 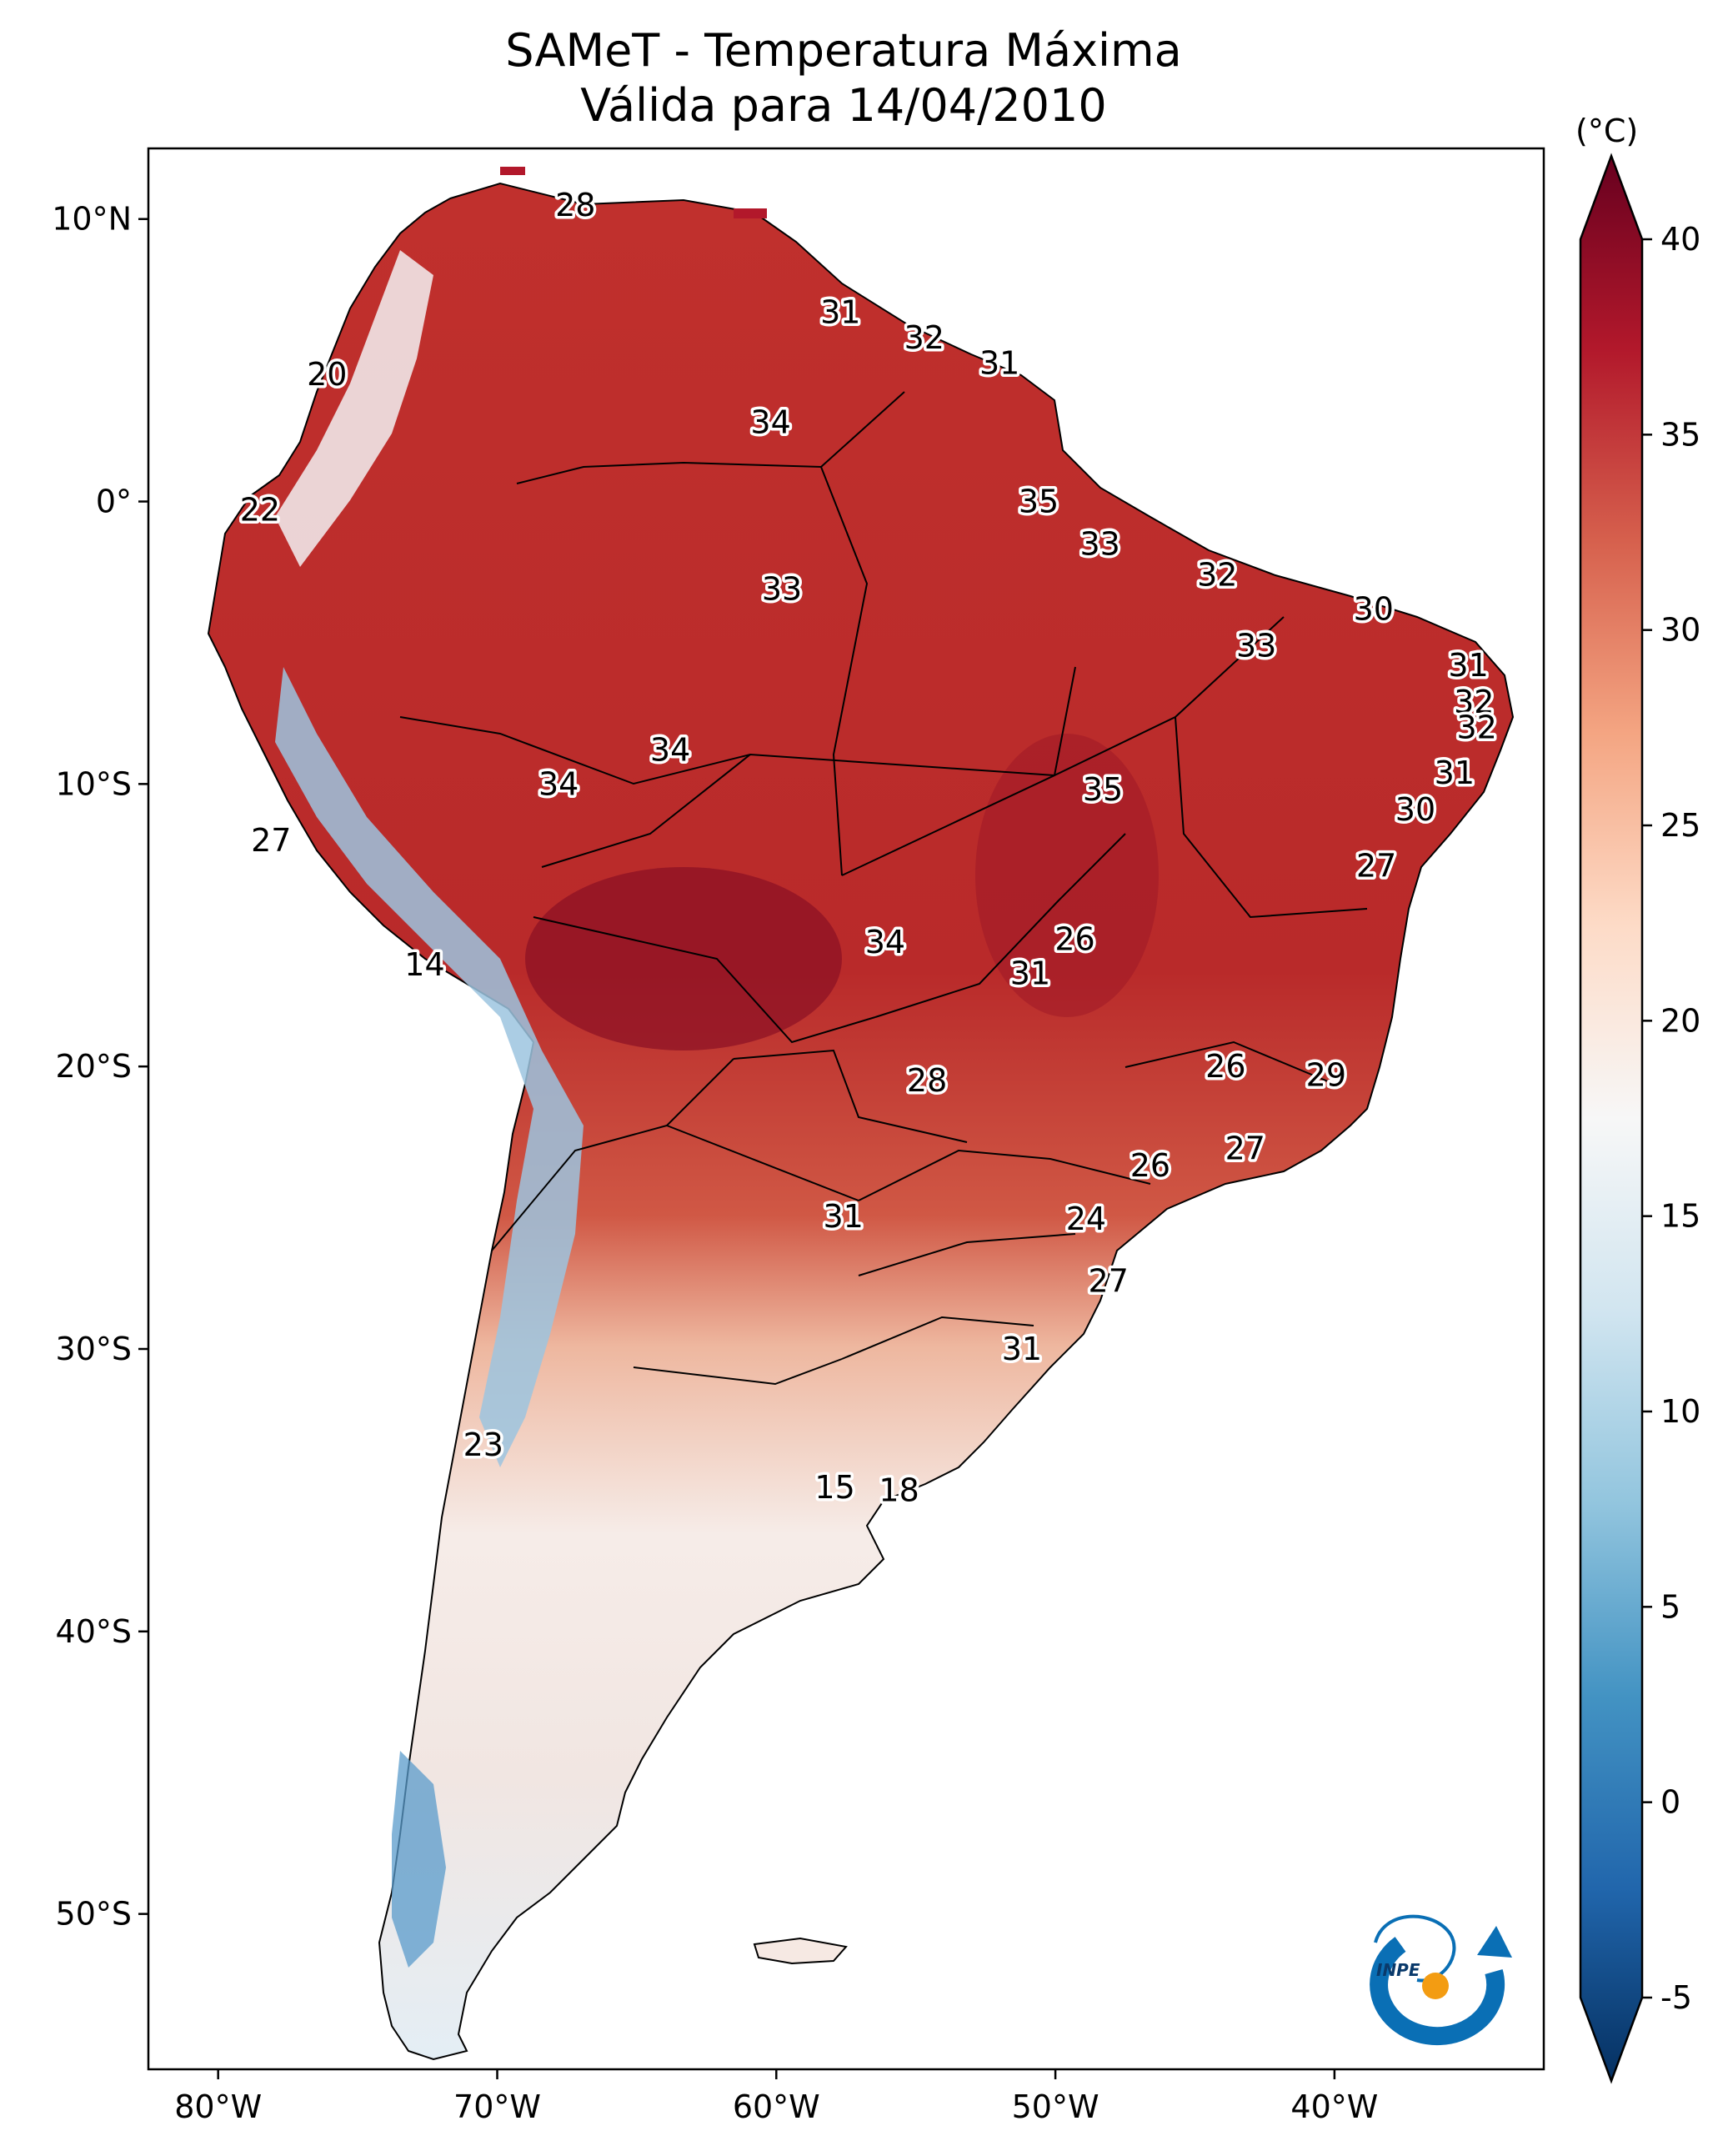 What do you see at coordinates (1086, 1219) in the screenshot?
I see `city-temperature-value: 24` at bounding box center [1086, 1219].